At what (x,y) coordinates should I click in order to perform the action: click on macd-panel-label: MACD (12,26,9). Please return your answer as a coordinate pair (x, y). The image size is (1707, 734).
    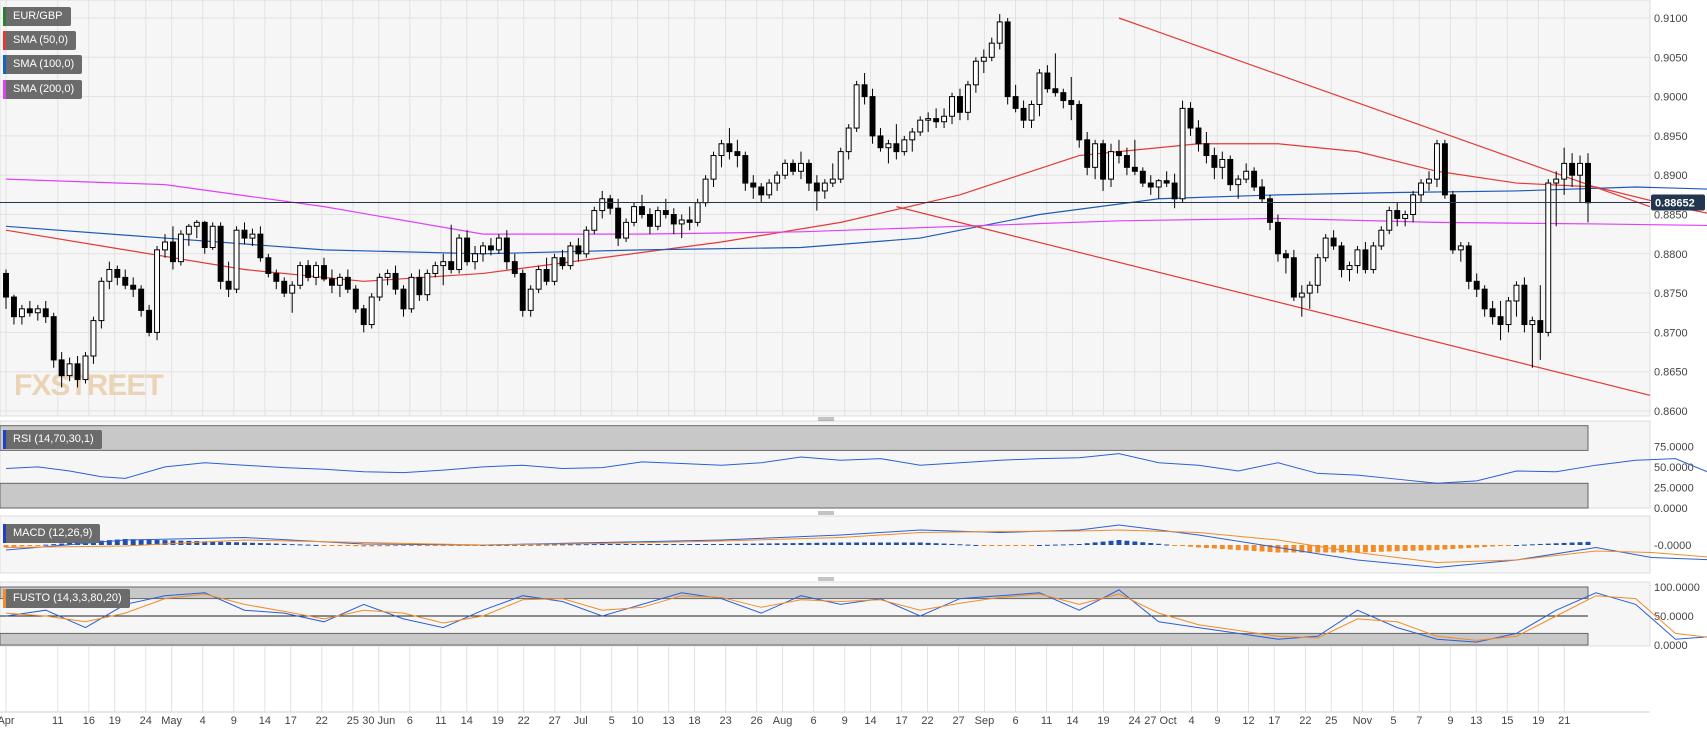
    Looking at the image, I should click on (52, 533).